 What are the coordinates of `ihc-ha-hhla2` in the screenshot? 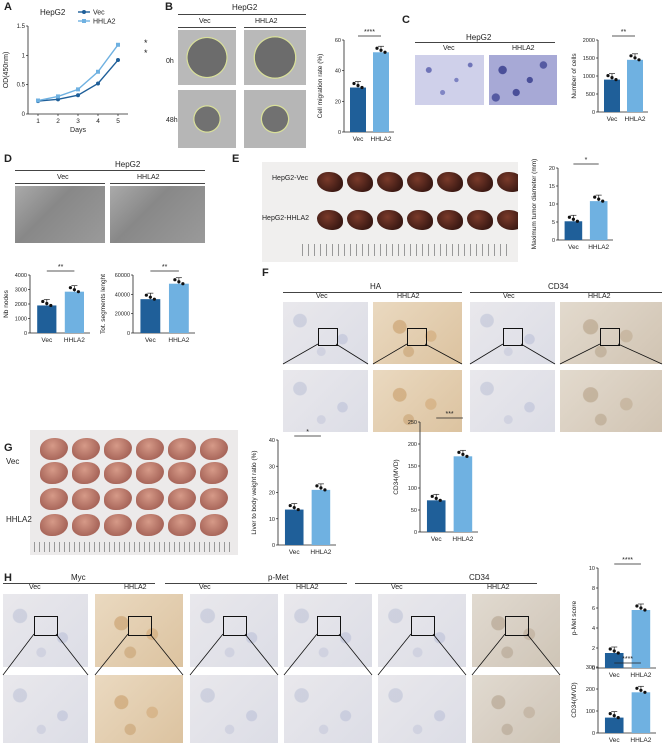 It's located at (417, 333).